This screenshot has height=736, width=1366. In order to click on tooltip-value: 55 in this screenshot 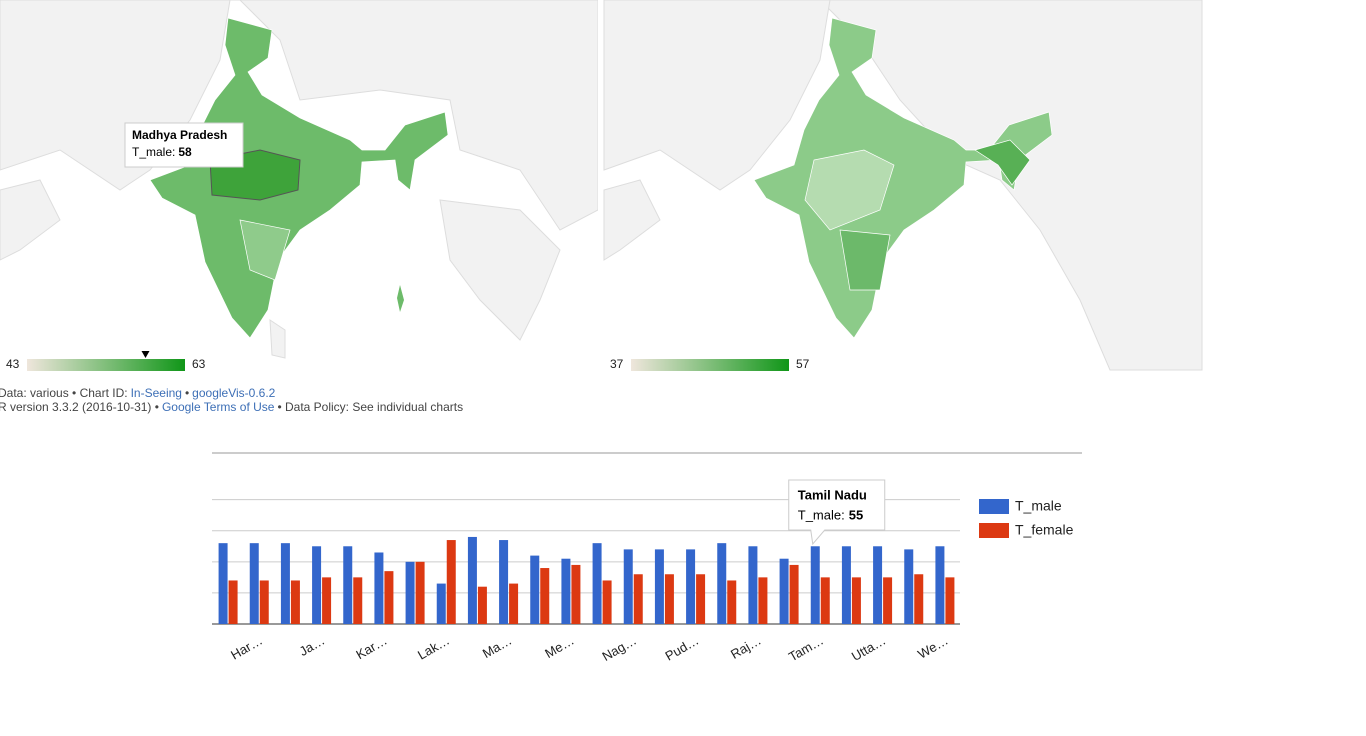, I will do `click(856, 514)`.